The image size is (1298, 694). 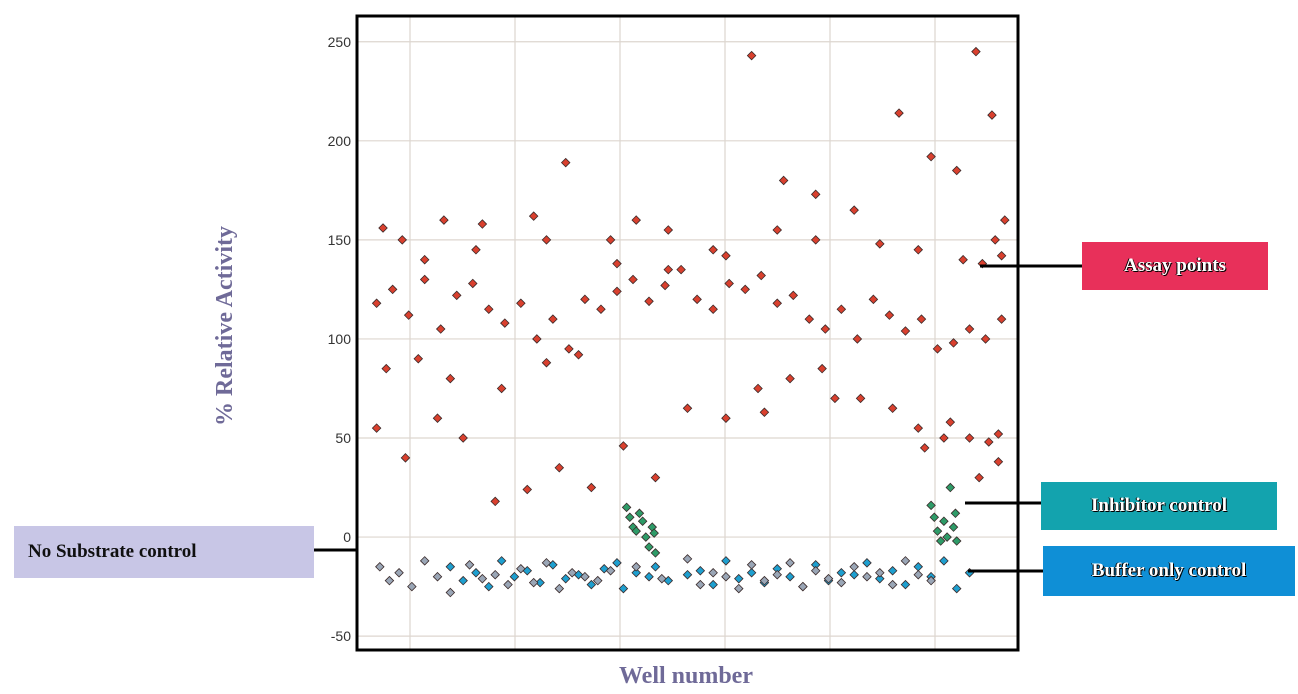 I want to click on callout-assay-points: Assay points, so click(x=1175, y=266).